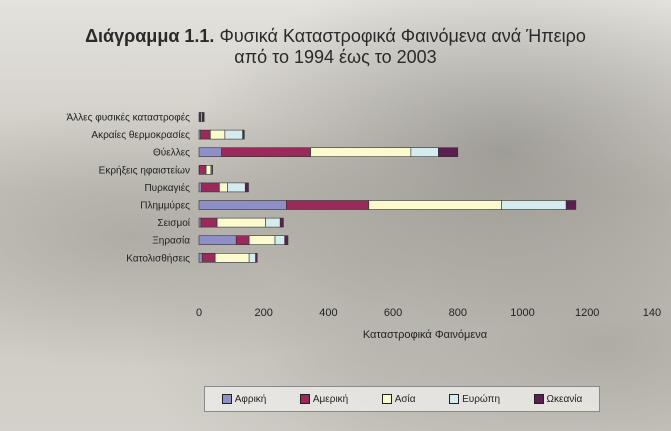 The height and width of the screenshot is (431, 671). Describe the element at coordinates (425, 335) in the screenshot. I see `x-axis-title: Καταστροφικά Φαινόμενα` at that location.